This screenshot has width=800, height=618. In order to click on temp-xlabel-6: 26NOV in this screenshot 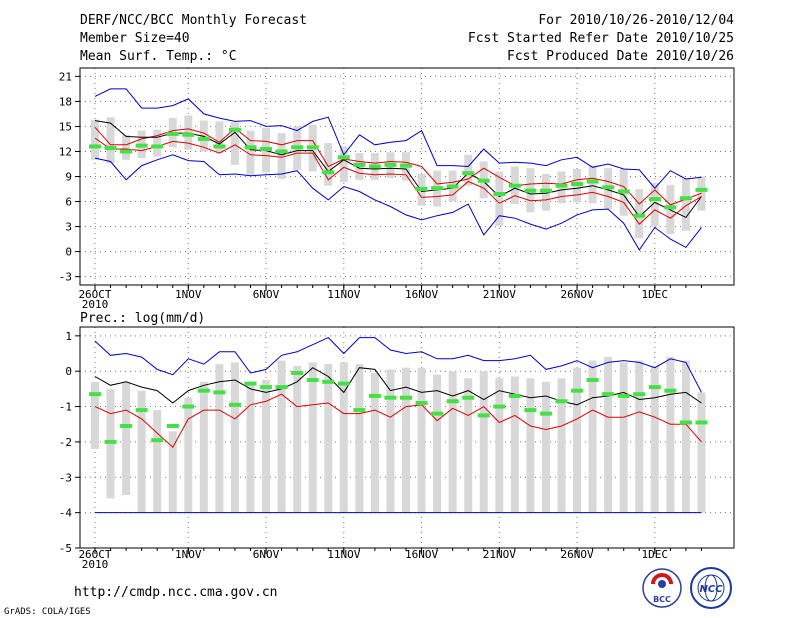, I will do `click(576, 294)`.